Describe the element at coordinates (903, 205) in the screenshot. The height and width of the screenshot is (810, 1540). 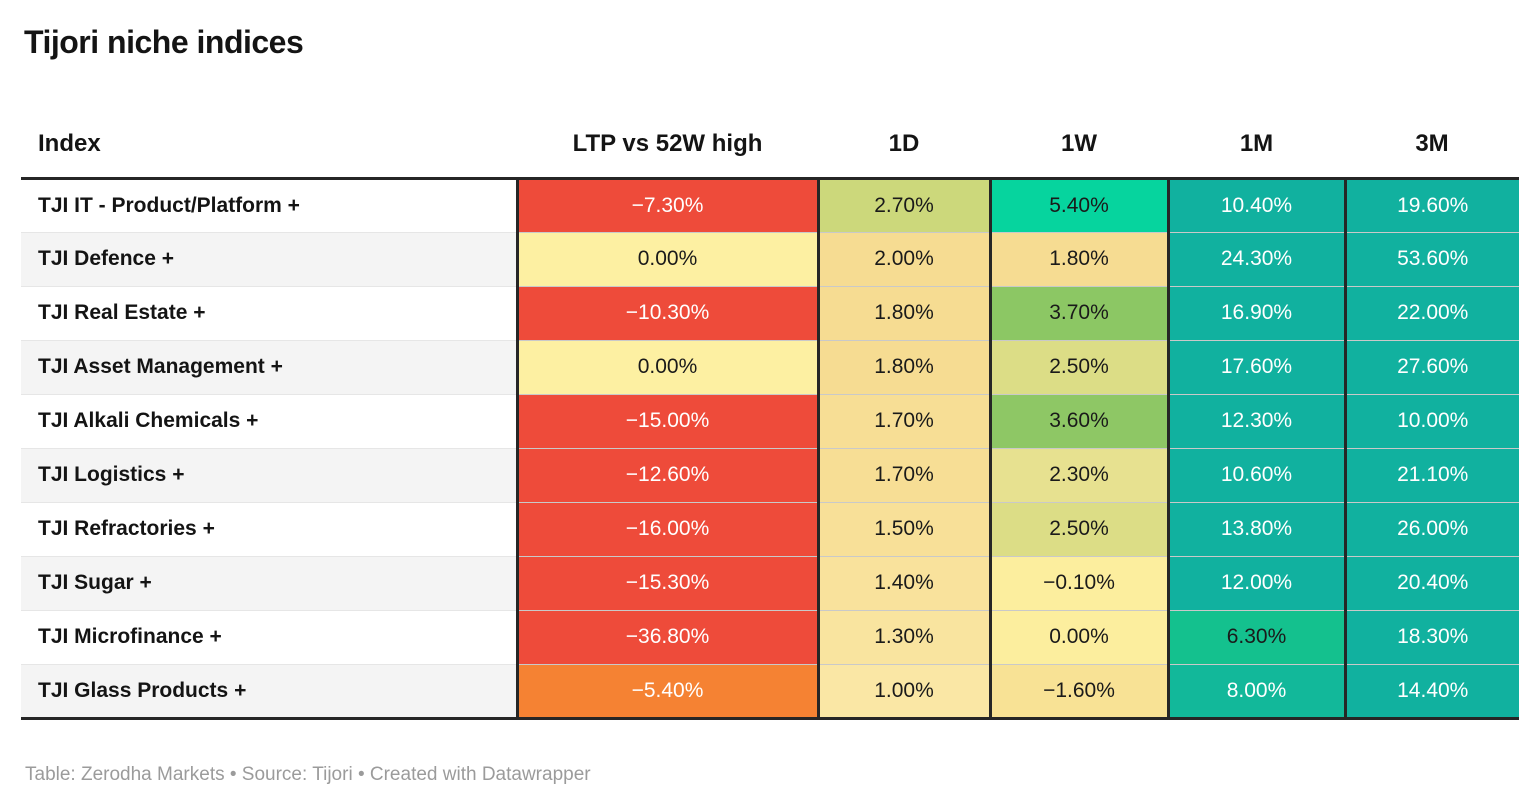
I see `value-cell-1d: 2.70%` at that location.